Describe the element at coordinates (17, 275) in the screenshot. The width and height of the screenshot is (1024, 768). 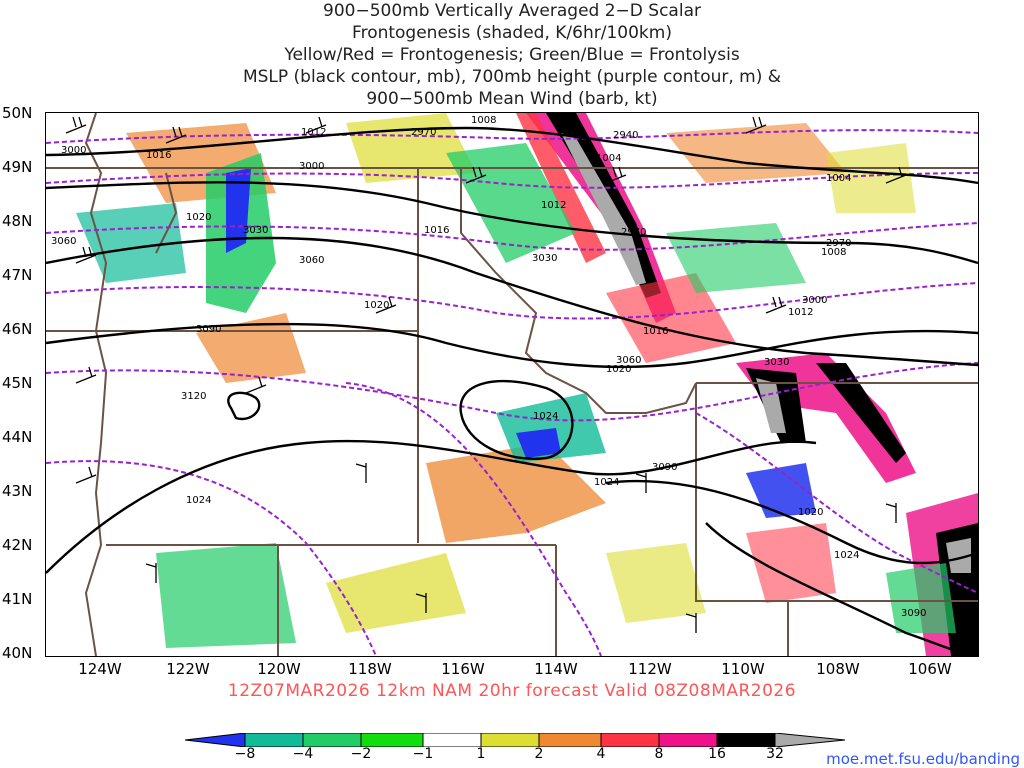
I see `lat-label: 47N` at that location.